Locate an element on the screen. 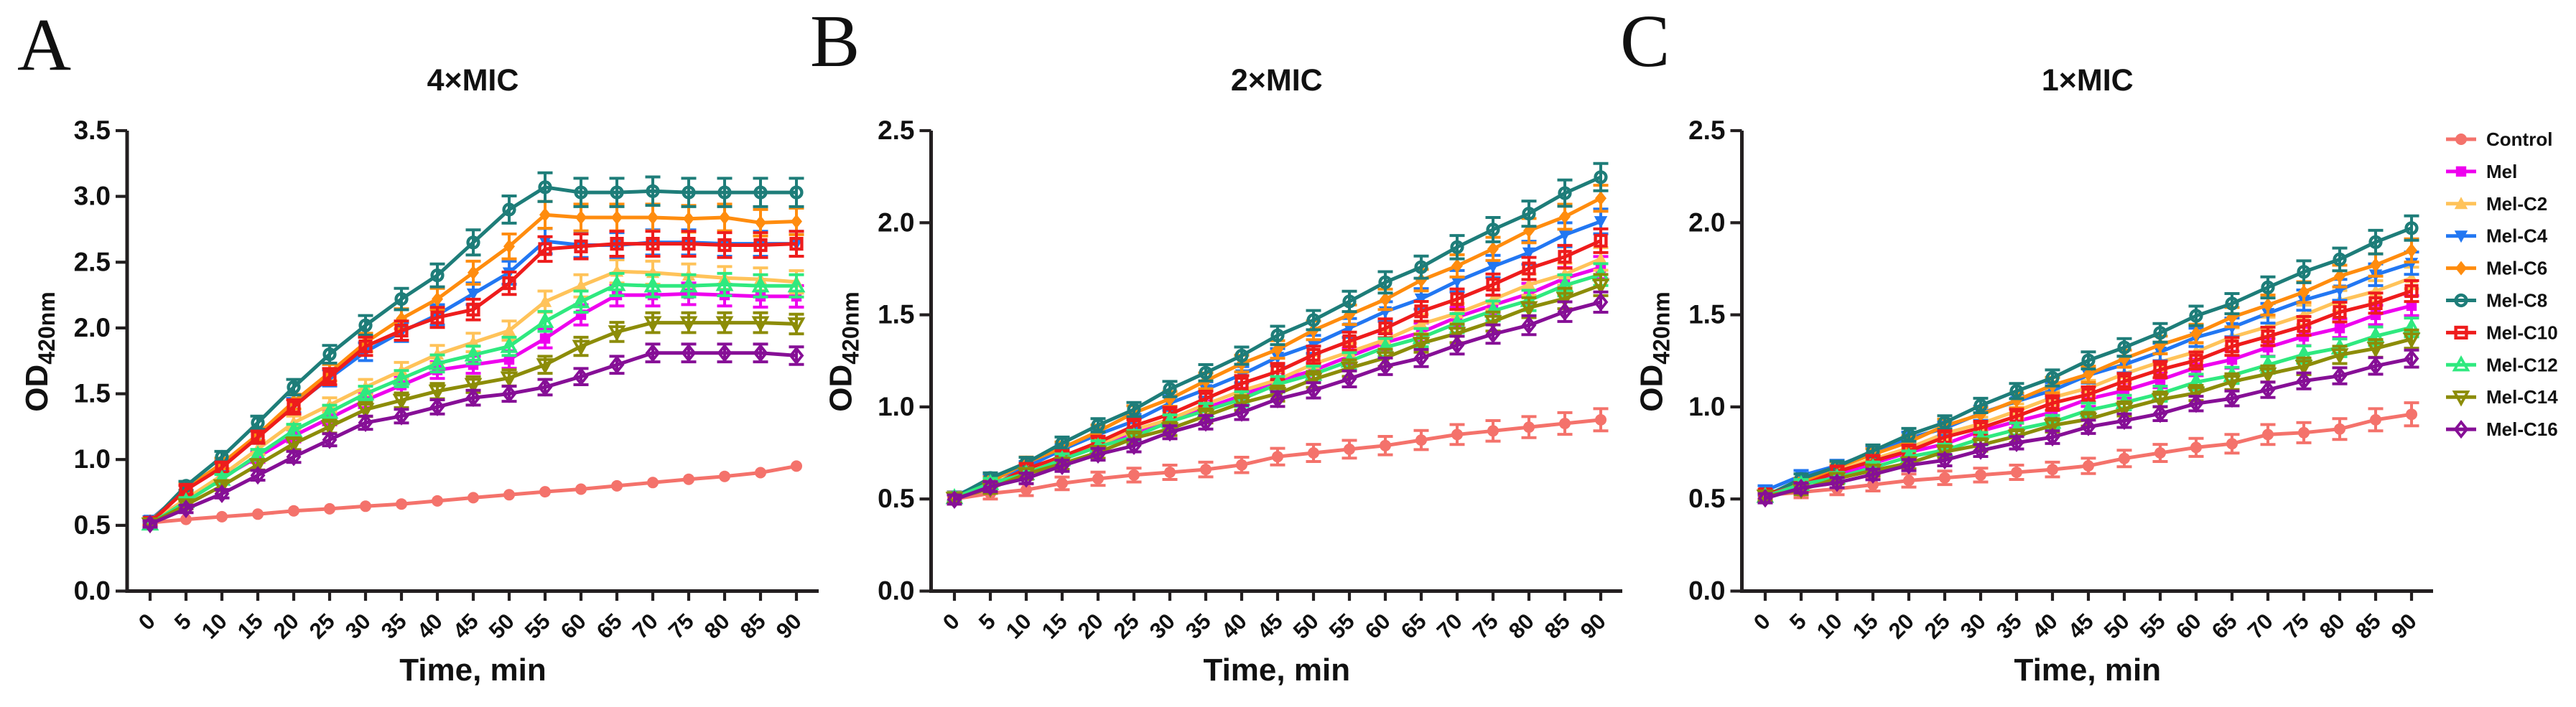 The width and height of the screenshot is (2576, 707). svg-text: Control is located at coordinates (2519, 139).